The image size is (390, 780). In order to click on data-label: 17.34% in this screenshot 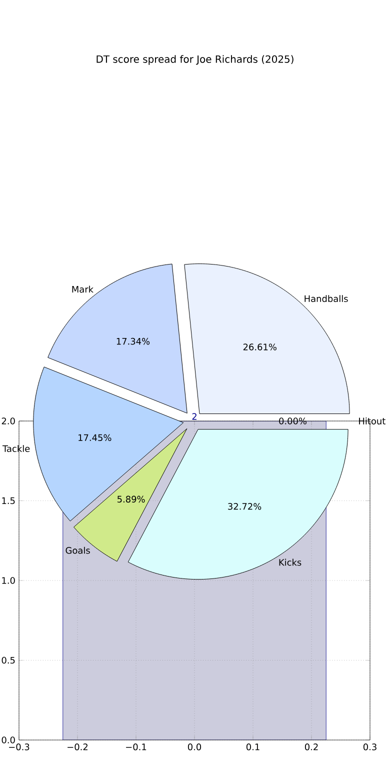, I will do `click(133, 341)`.